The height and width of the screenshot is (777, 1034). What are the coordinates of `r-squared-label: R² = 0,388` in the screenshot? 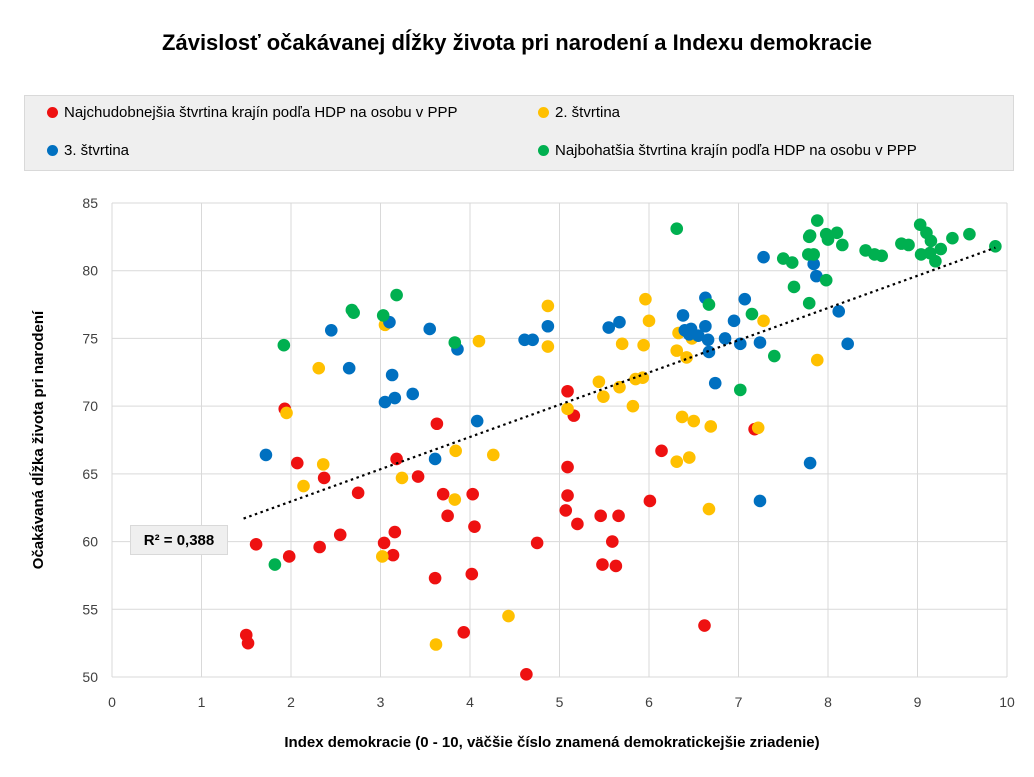 It's located at (179, 540).